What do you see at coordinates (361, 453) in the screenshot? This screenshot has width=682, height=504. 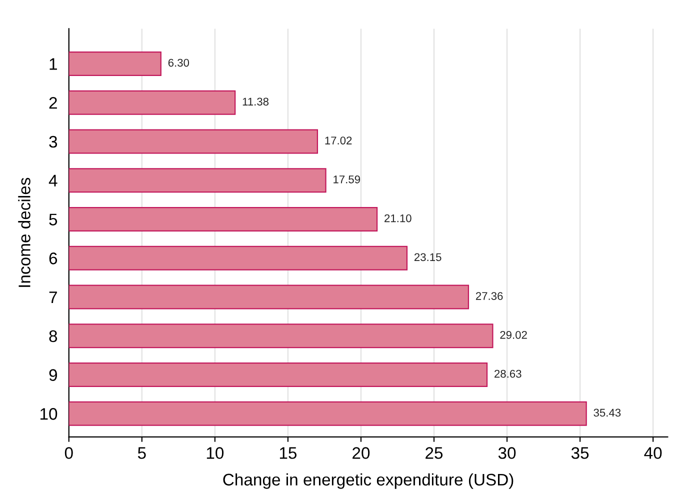 I see `x-tick-label: 20` at bounding box center [361, 453].